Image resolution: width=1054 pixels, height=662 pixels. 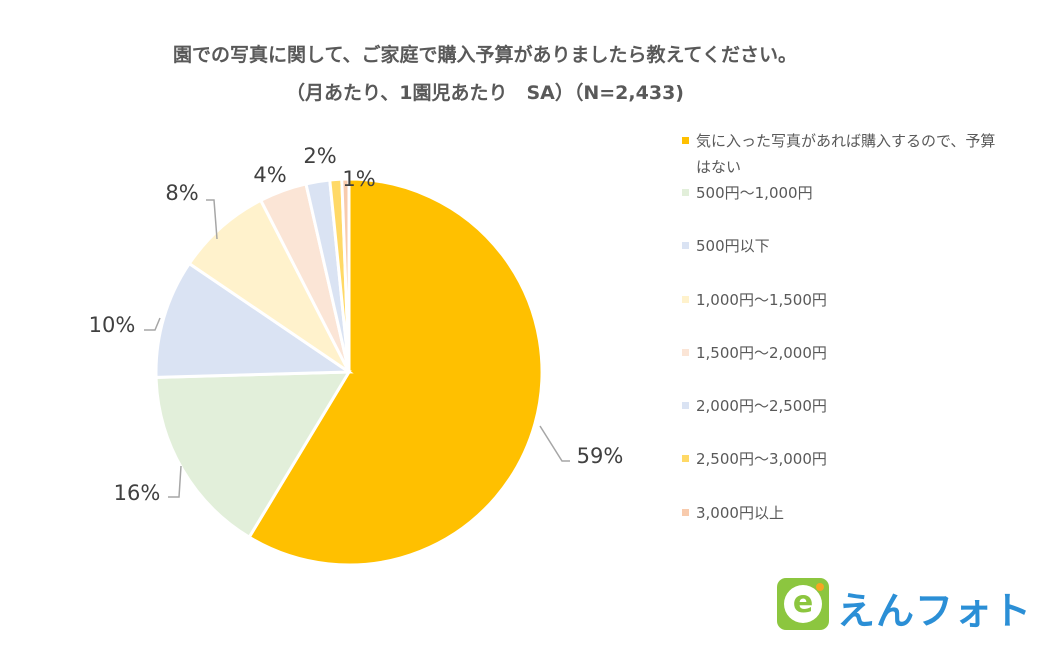 I want to click on legend-item-8: 3,000円以上, so click(x=852, y=513).